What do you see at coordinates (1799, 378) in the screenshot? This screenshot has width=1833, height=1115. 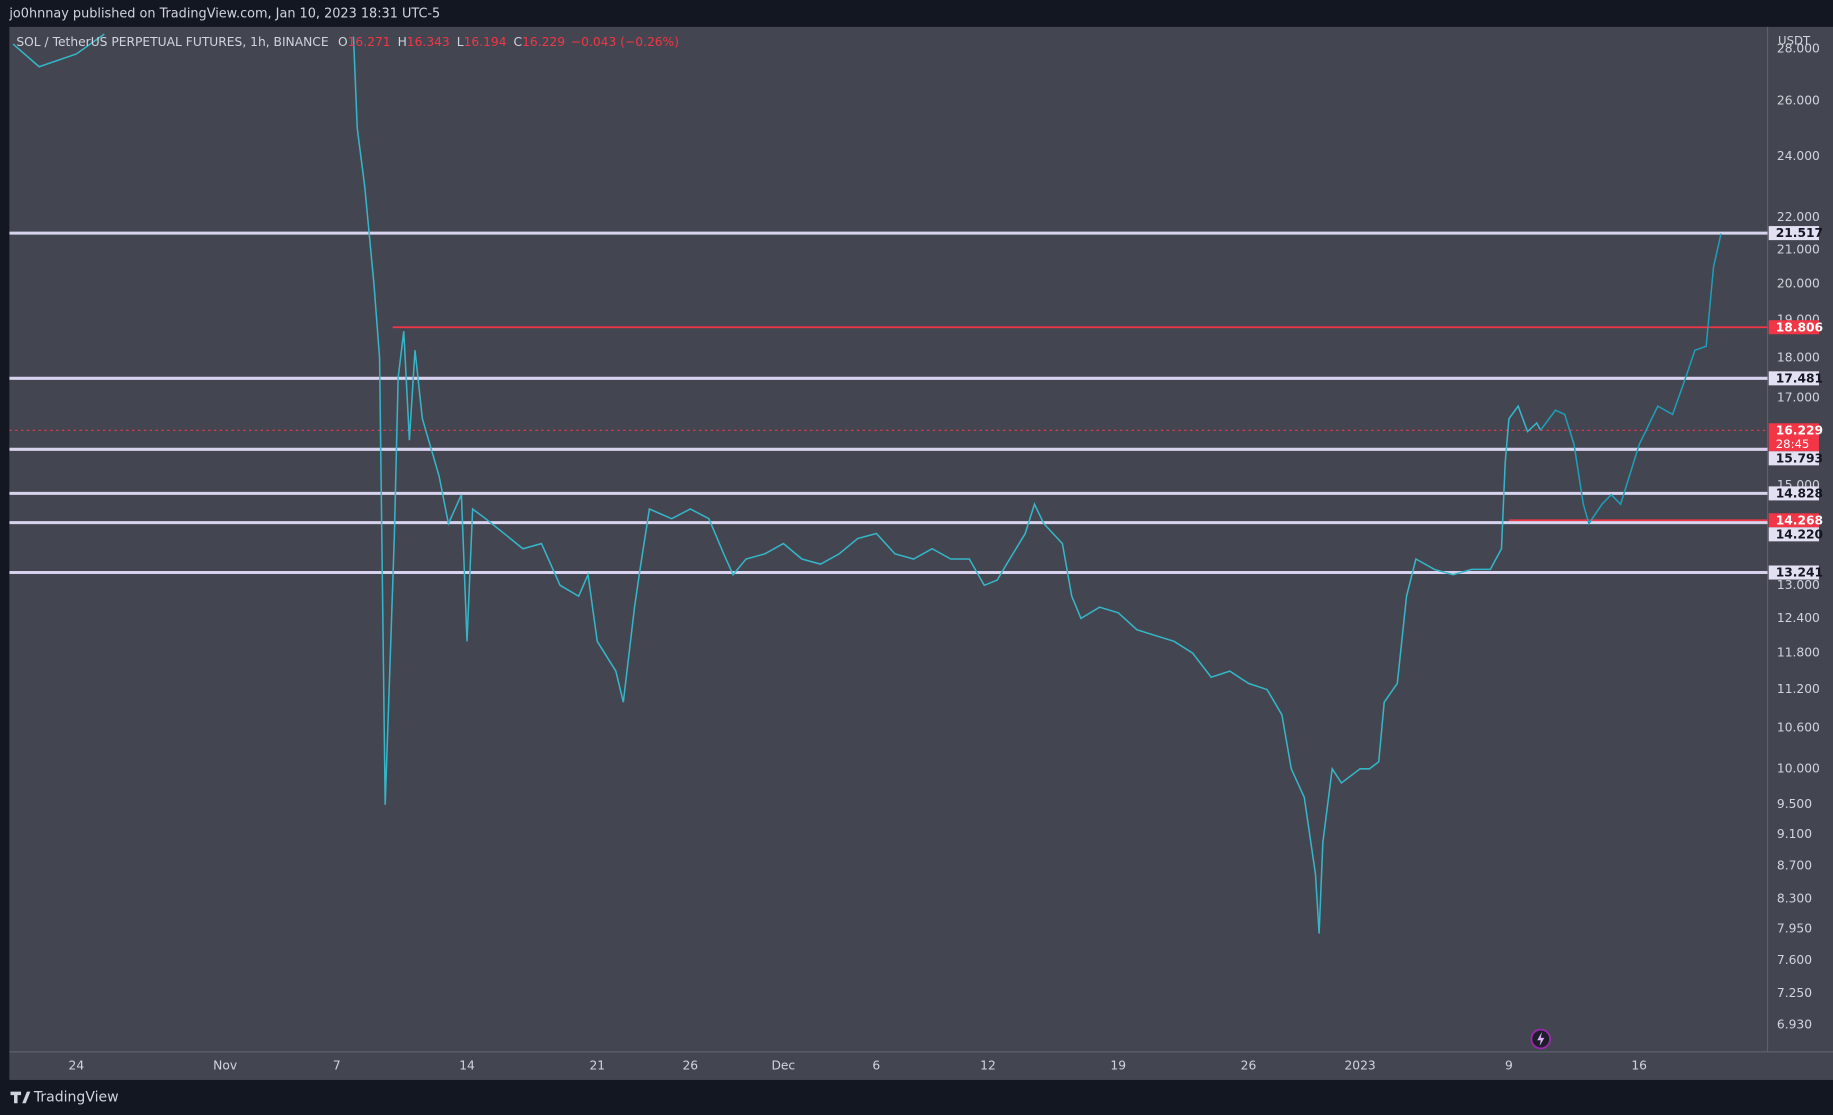 I see `price-label: 17.481` at bounding box center [1799, 378].